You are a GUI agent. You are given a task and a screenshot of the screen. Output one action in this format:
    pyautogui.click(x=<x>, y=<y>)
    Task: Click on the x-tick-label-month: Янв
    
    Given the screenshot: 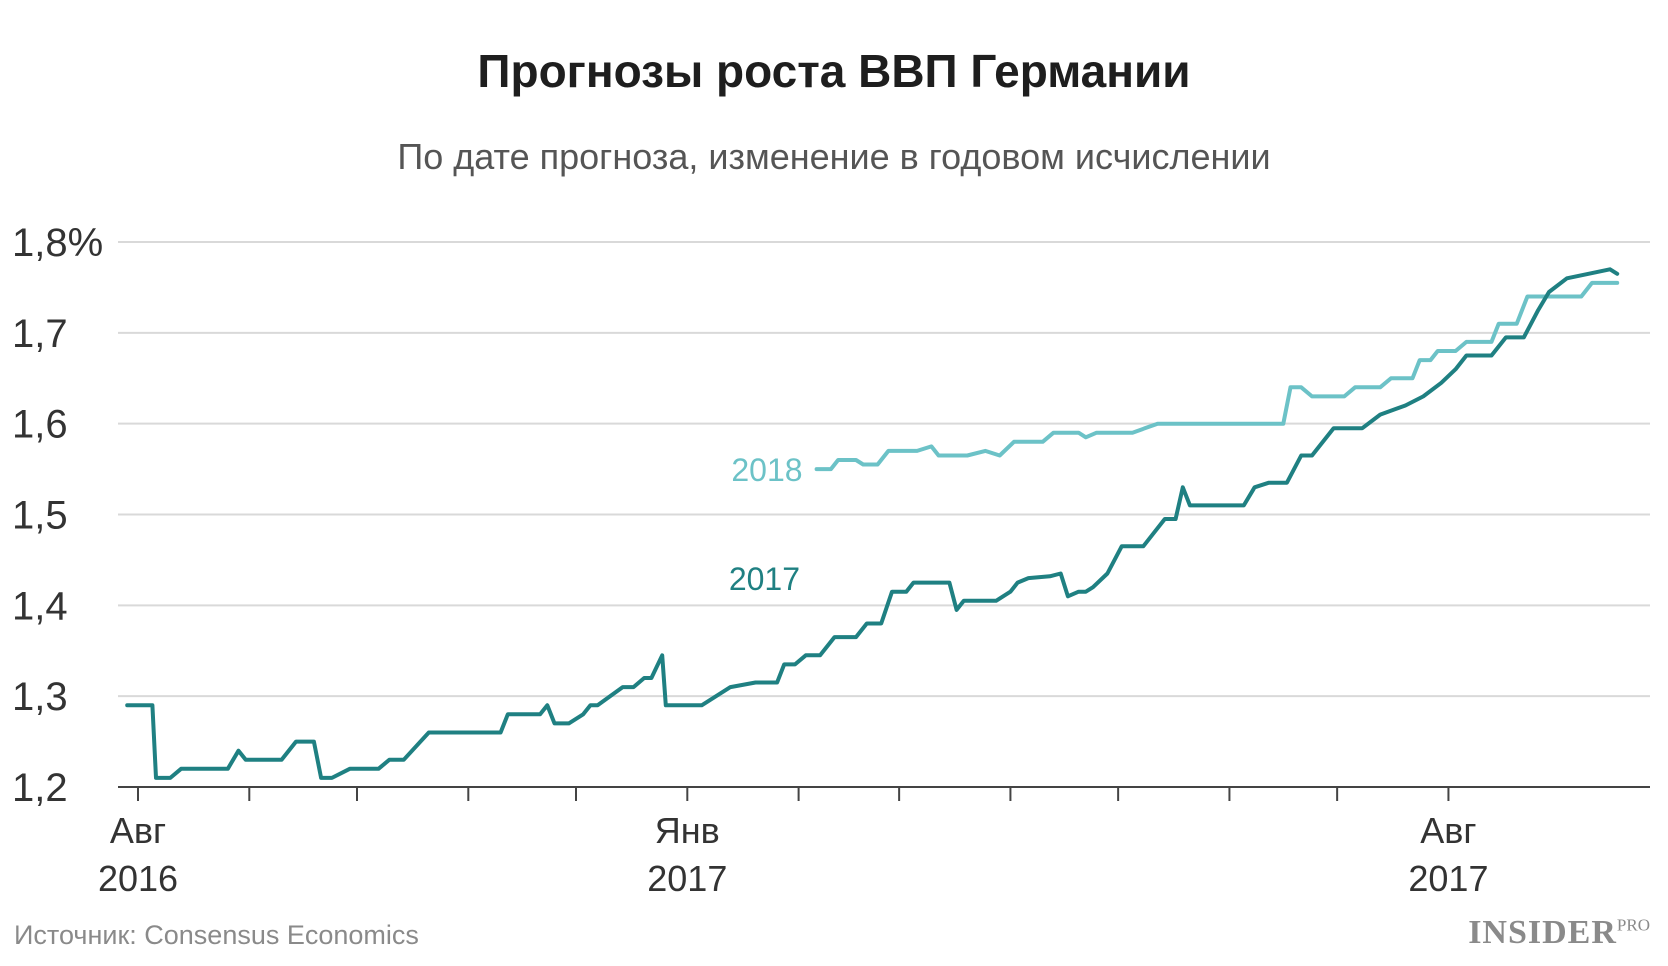 What is the action you would take?
    pyautogui.click(x=687, y=830)
    